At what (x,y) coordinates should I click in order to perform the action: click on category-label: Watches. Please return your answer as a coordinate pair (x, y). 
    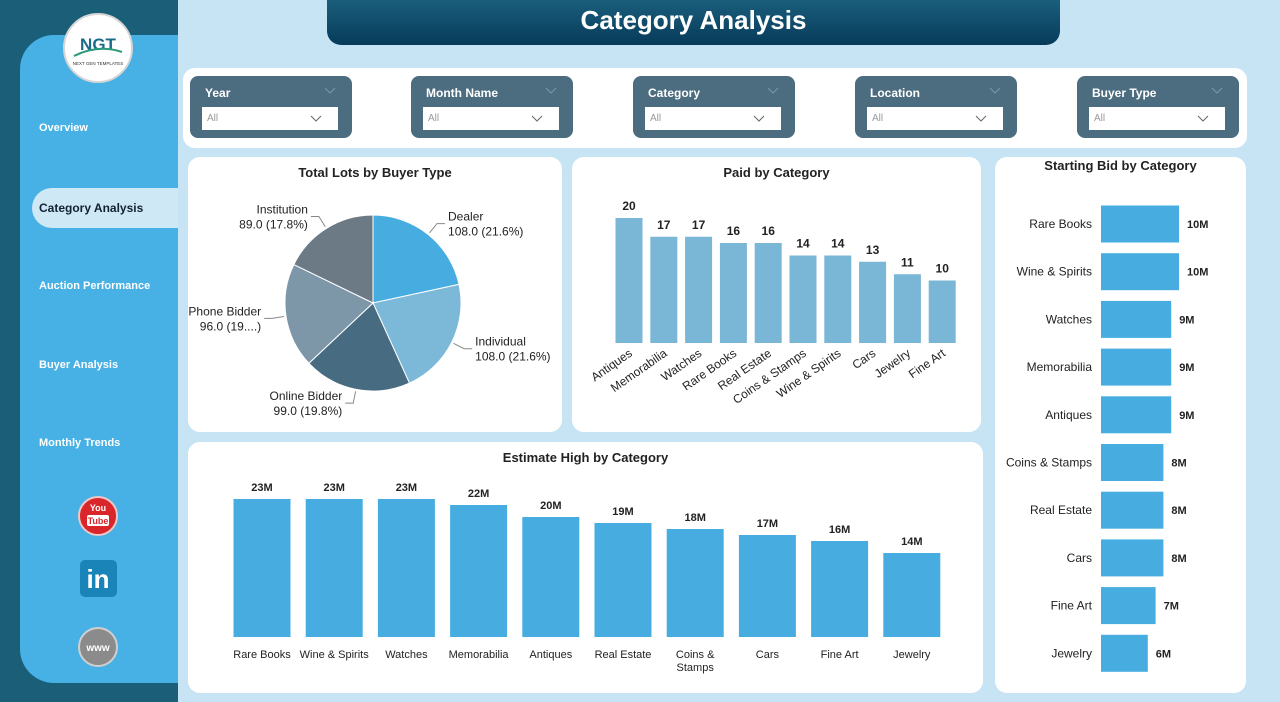
    Looking at the image, I should click on (1069, 319).